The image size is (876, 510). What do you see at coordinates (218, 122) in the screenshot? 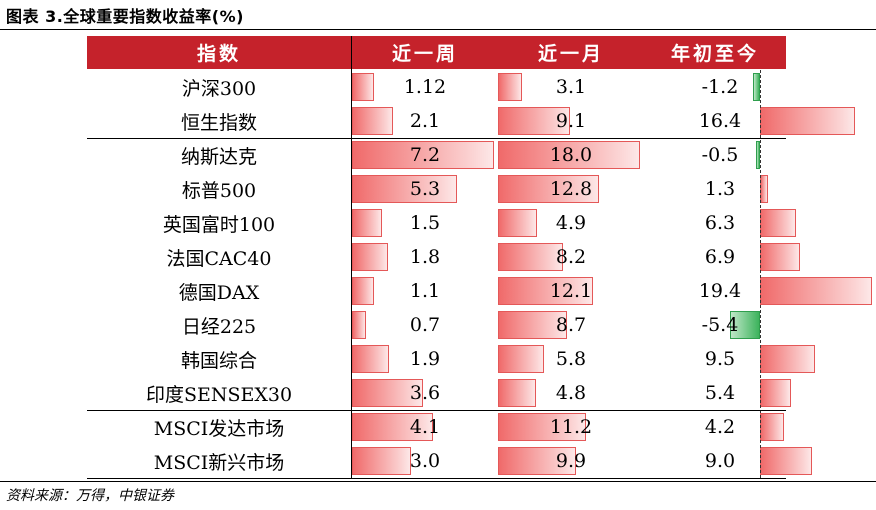
I see `index-name: 恒生指数` at bounding box center [218, 122].